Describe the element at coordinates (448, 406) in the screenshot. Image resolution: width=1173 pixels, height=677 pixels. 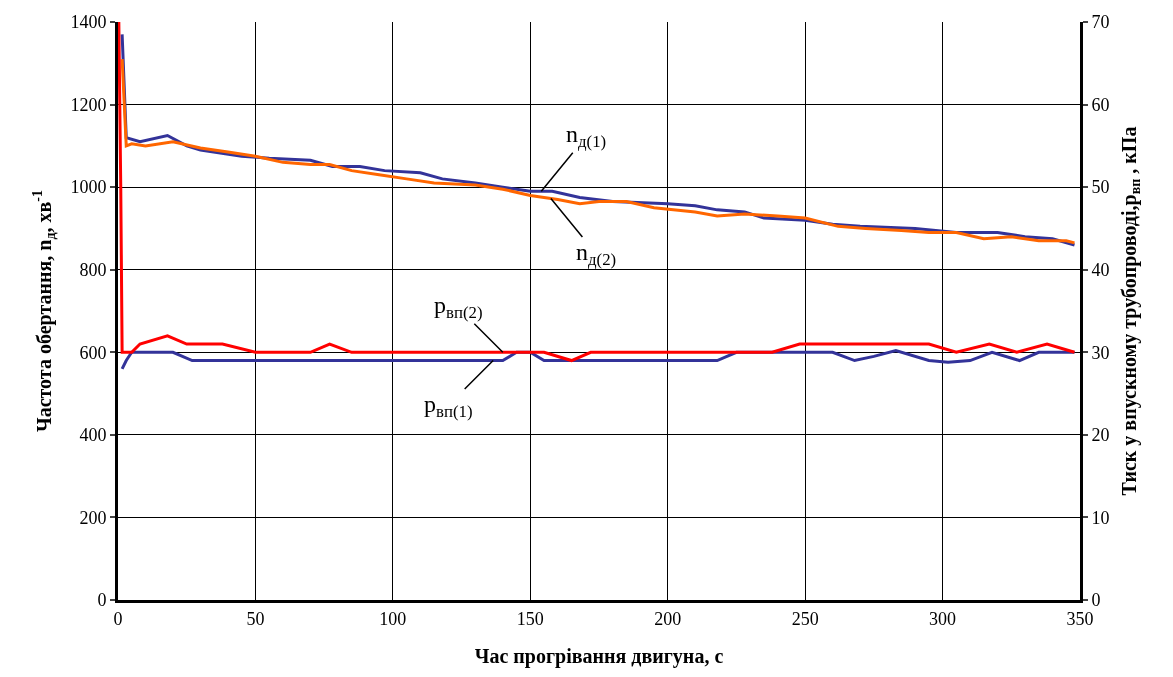
I see `series-label: p$_{вп(1)}$` at that location.